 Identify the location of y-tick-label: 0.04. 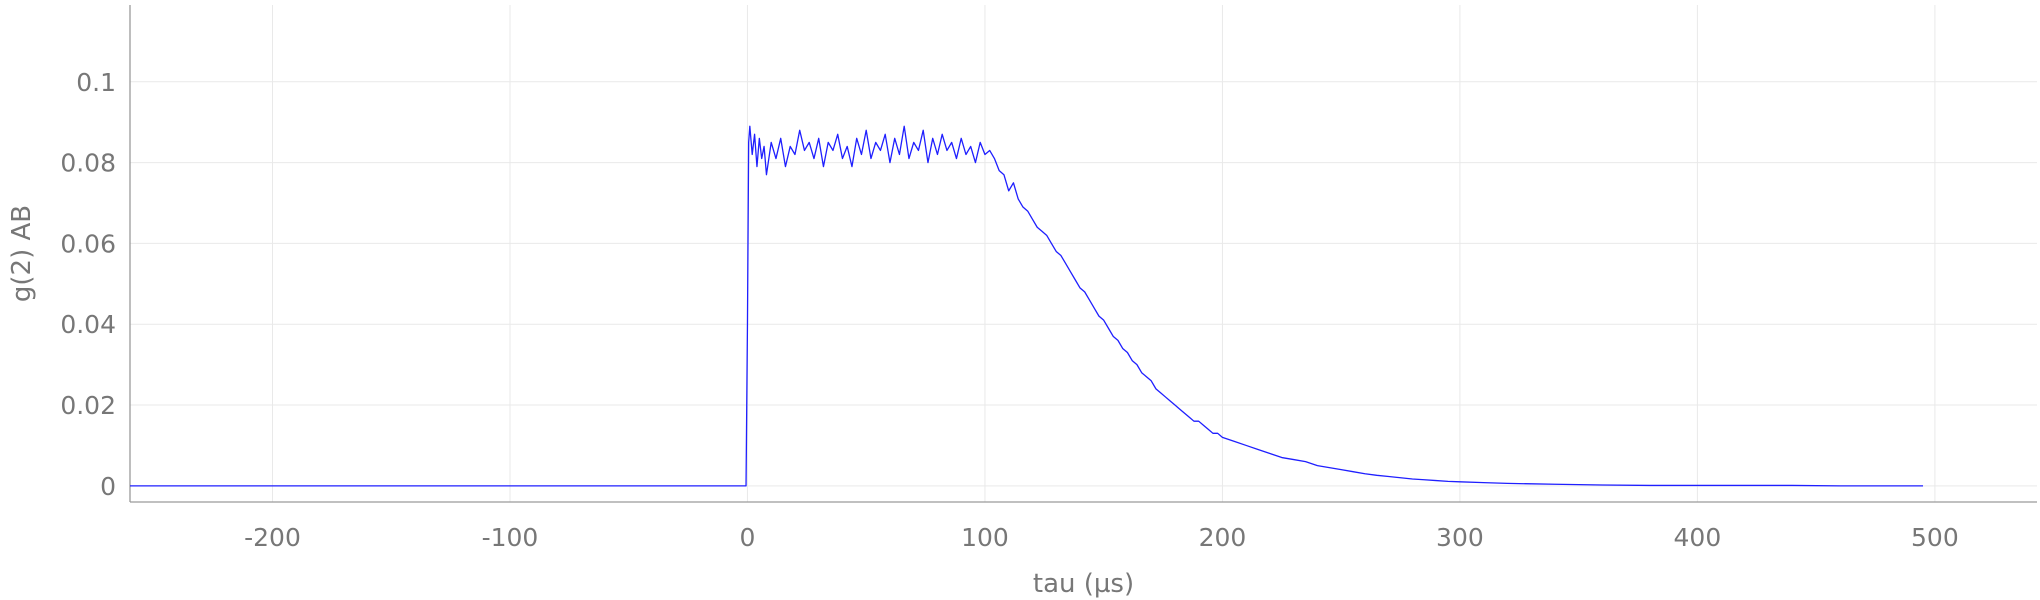
(88, 324).